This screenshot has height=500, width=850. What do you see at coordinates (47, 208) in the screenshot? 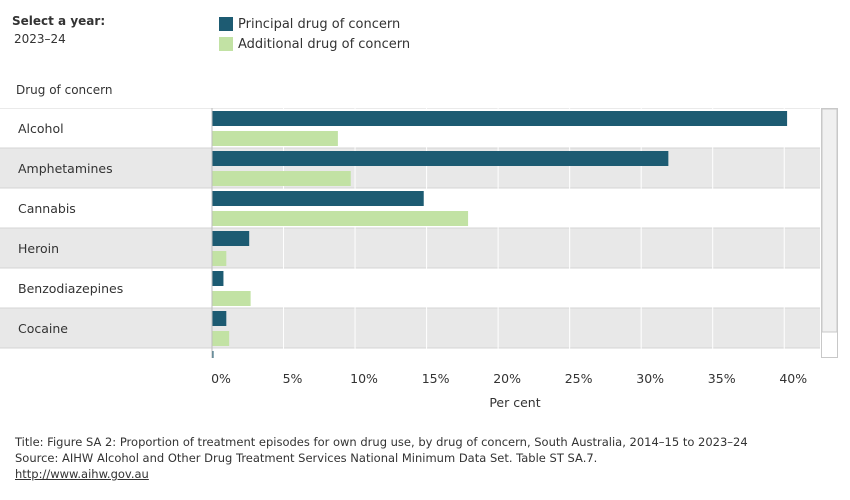
I see `category-label: Cannabis` at bounding box center [47, 208].